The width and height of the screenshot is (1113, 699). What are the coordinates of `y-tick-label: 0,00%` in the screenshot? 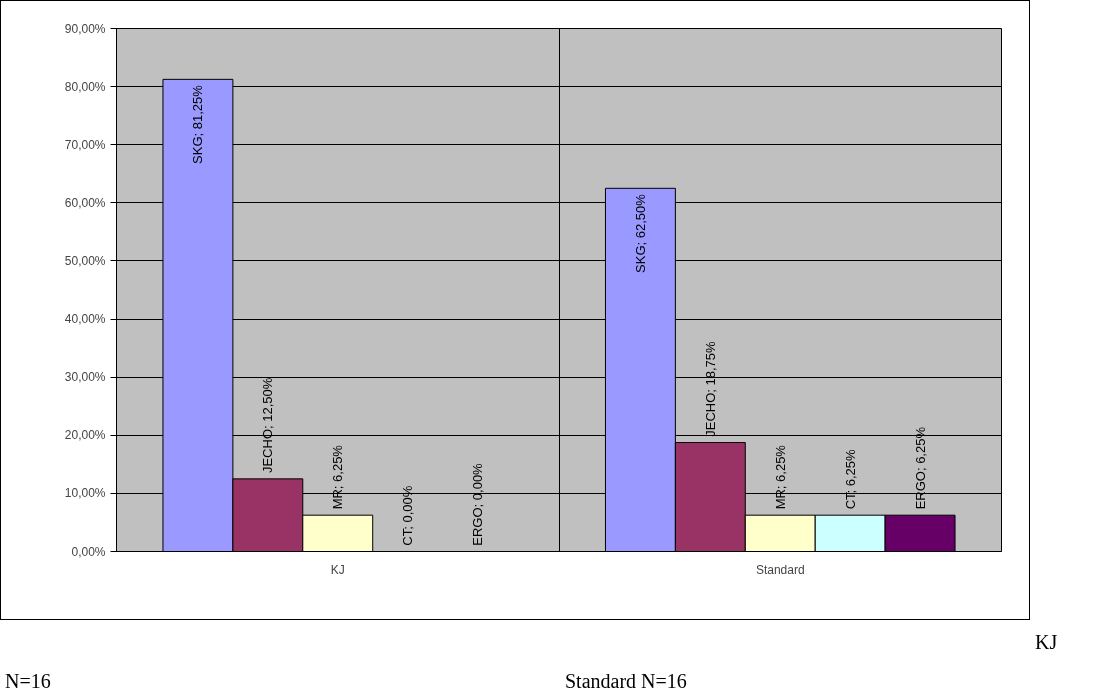 It's located at (88, 551).